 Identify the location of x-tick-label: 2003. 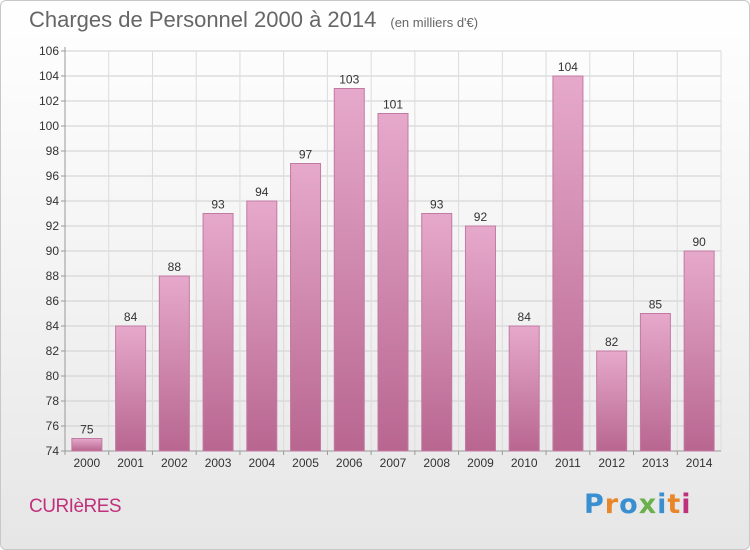
(218, 463).